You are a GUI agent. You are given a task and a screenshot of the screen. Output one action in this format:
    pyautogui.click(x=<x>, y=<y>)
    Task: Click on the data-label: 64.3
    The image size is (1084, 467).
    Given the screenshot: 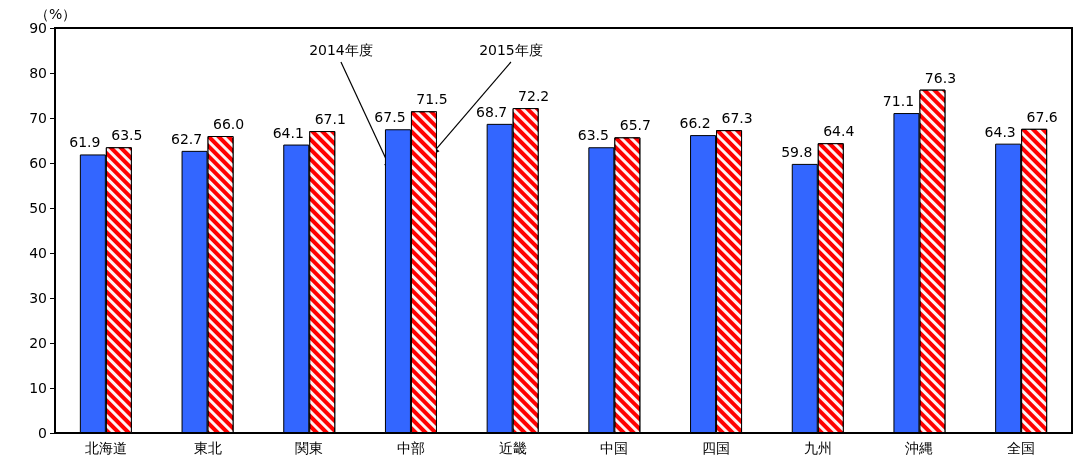 What is the action you would take?
    pyautogui.click(x=1000, y=131)
    